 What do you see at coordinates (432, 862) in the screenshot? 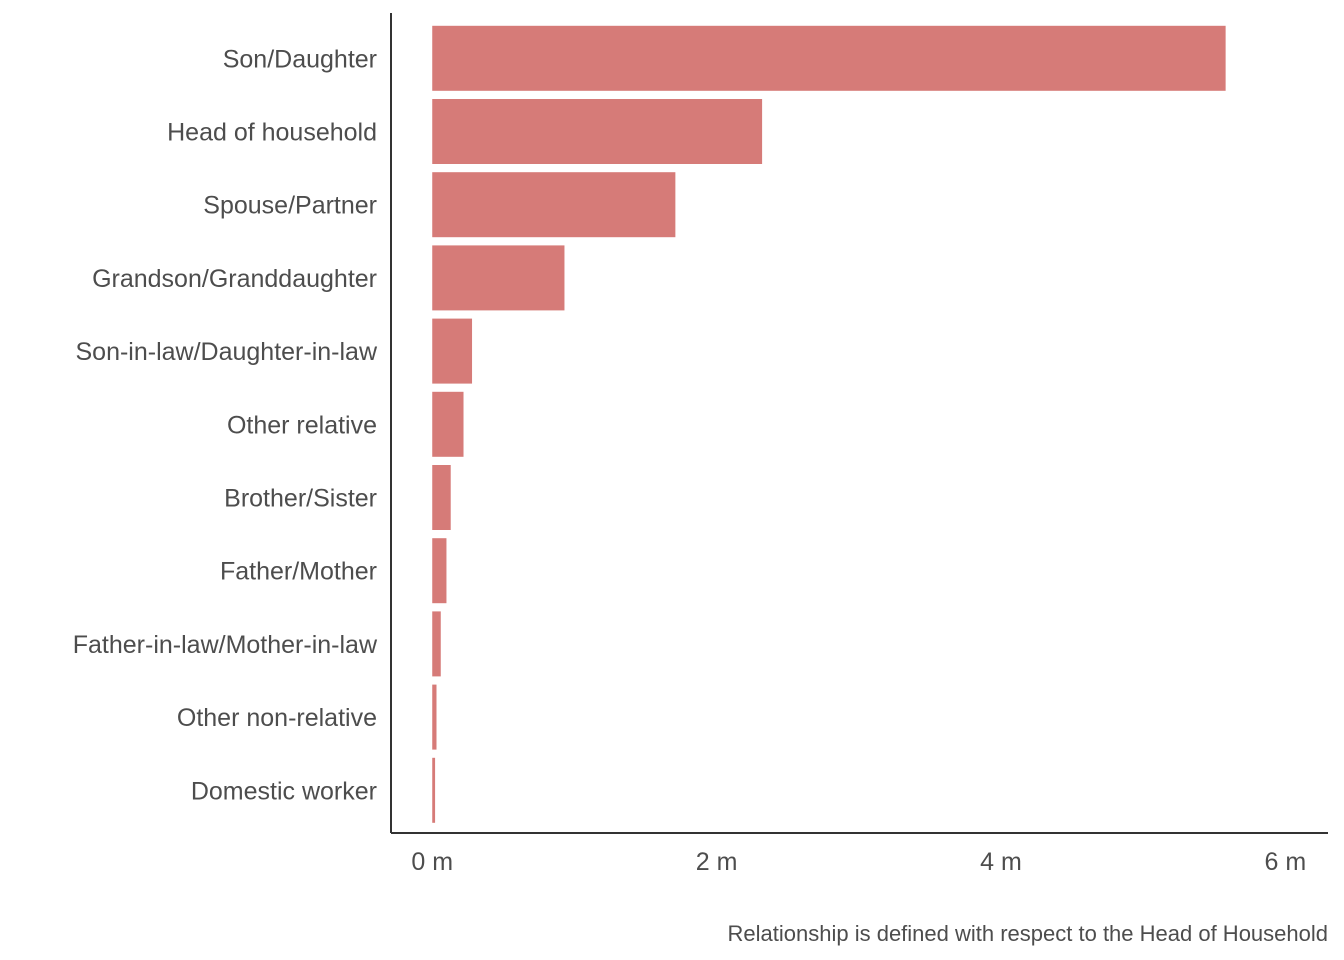
I see `x-tick-label: 0 m` at bounding box center [432, 862].